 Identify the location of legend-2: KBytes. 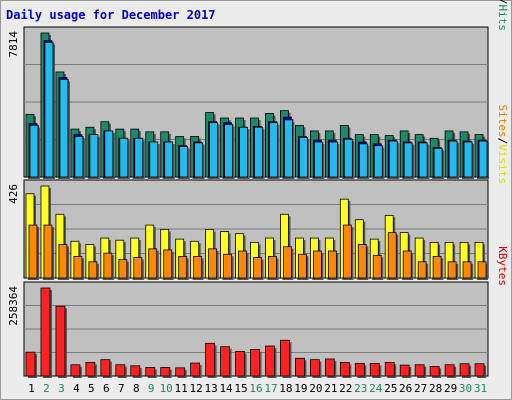
(502, 266).